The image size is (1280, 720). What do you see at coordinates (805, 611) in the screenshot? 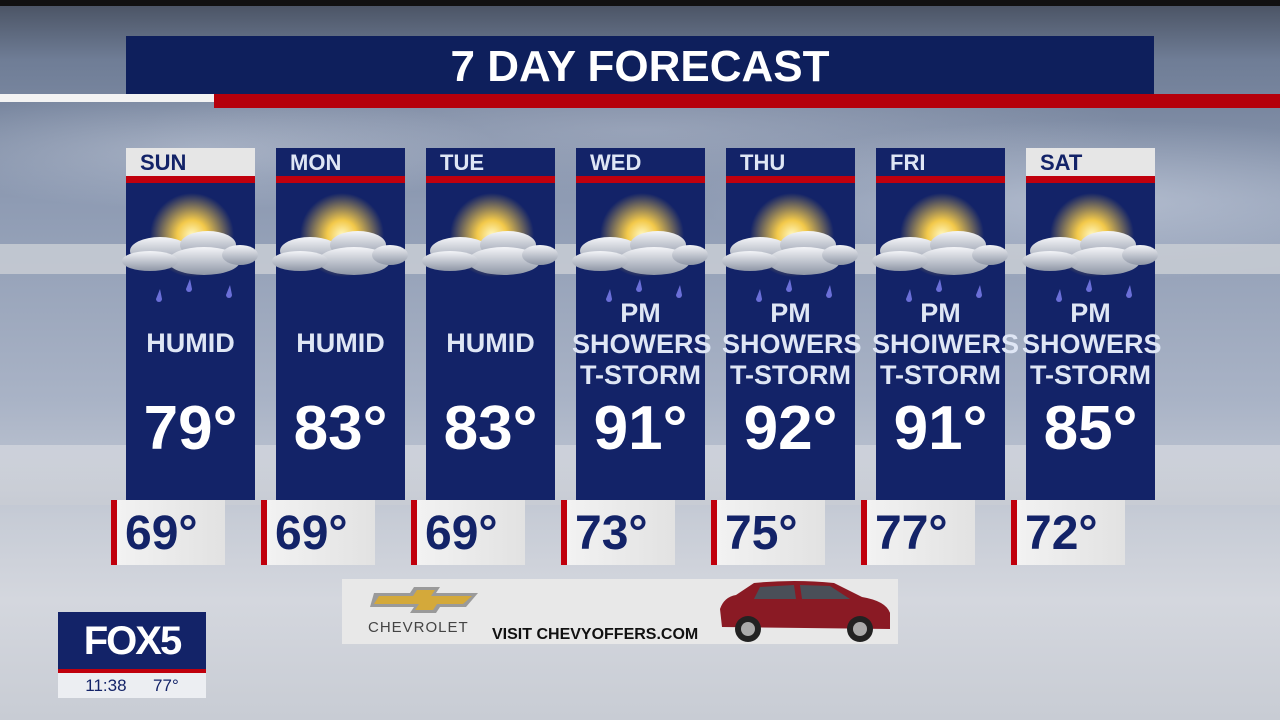
I see `car-image` at bounding box center [805, 611].